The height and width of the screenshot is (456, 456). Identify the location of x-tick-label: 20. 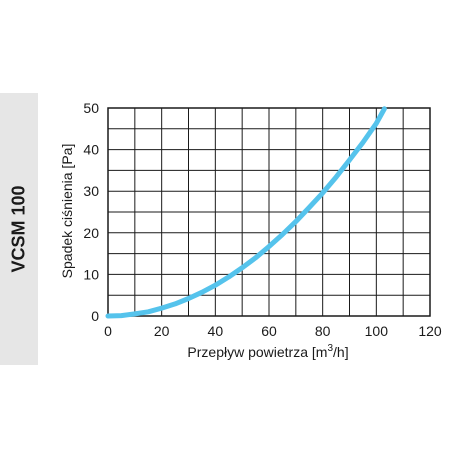
(162, 331).